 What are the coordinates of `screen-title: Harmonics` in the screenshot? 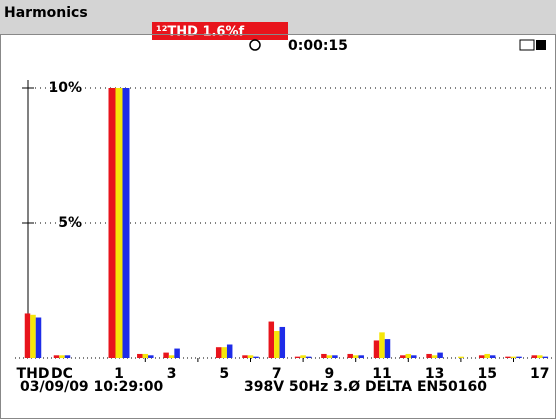 It's located at (46, 13).